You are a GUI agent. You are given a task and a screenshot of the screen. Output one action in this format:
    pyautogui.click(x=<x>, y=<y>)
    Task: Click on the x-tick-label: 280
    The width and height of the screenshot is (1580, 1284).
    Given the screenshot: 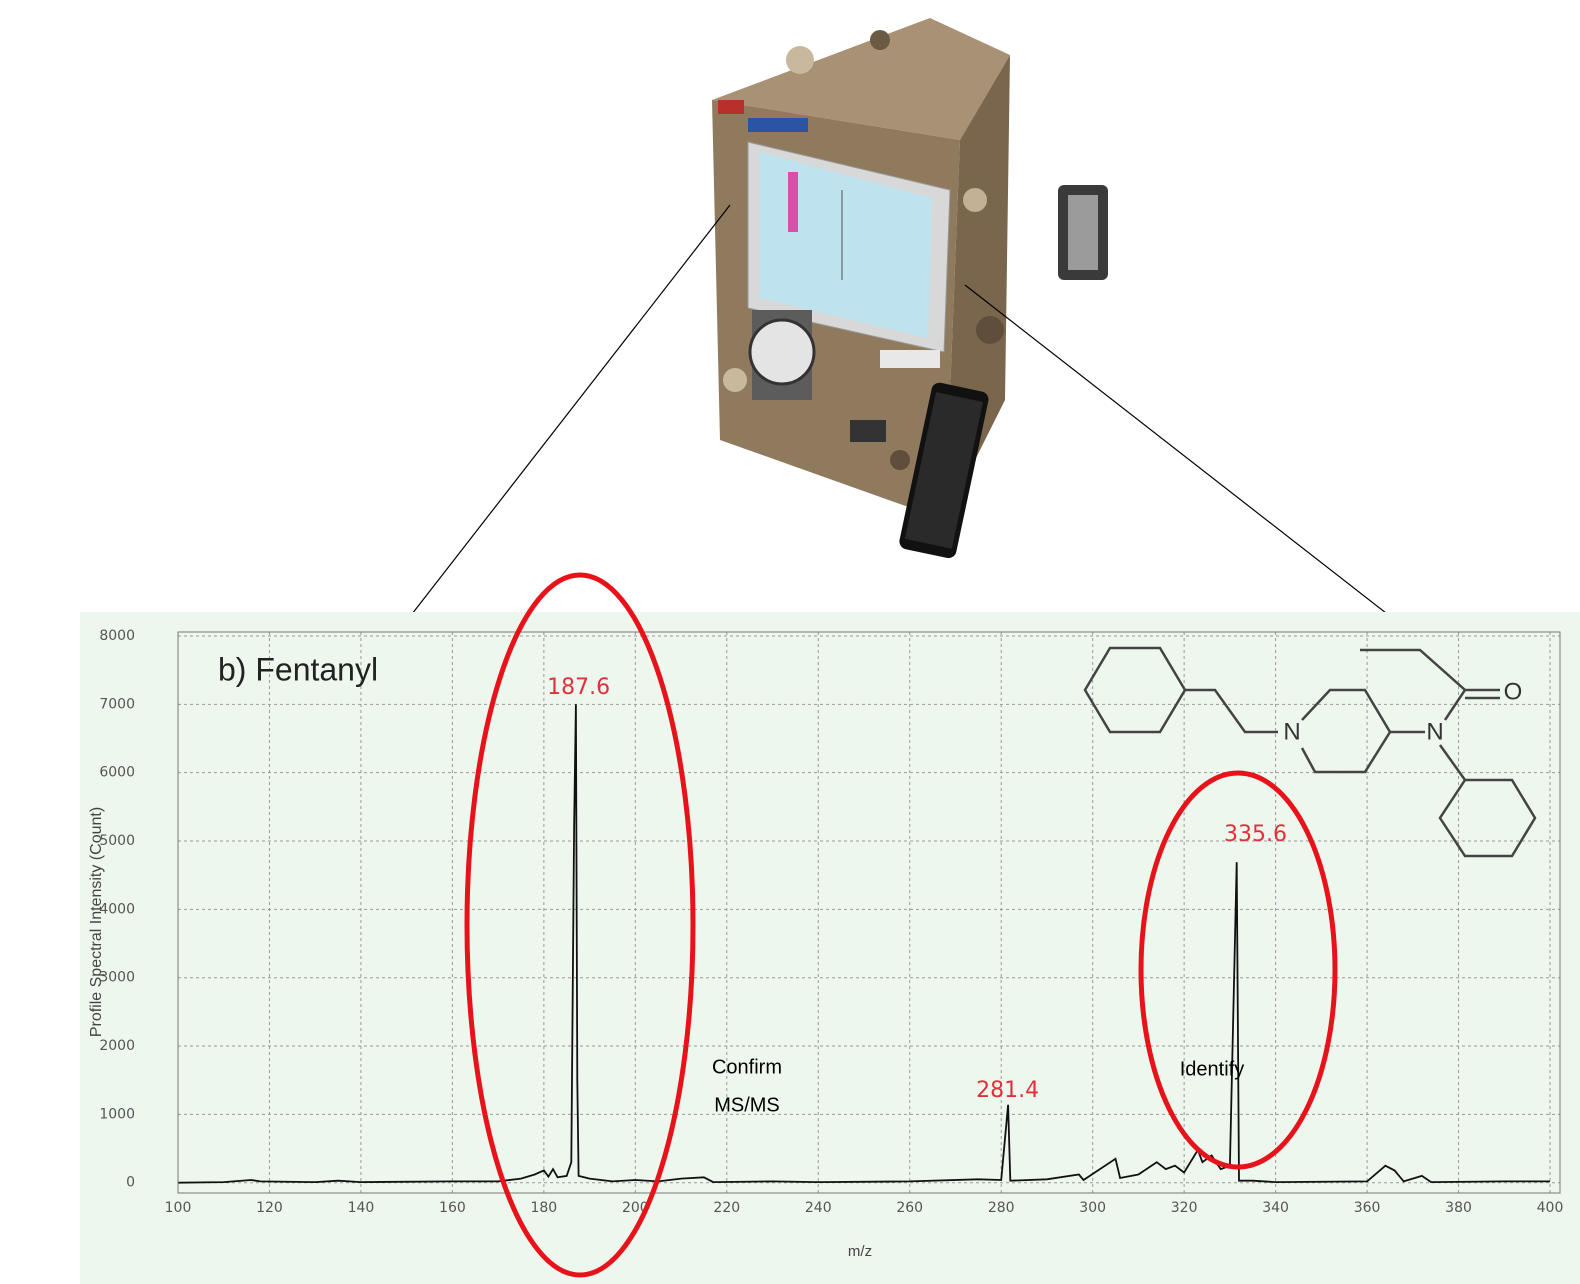 What is the action you would take?
    pyautogui.click(x=1001, y=1208)
    